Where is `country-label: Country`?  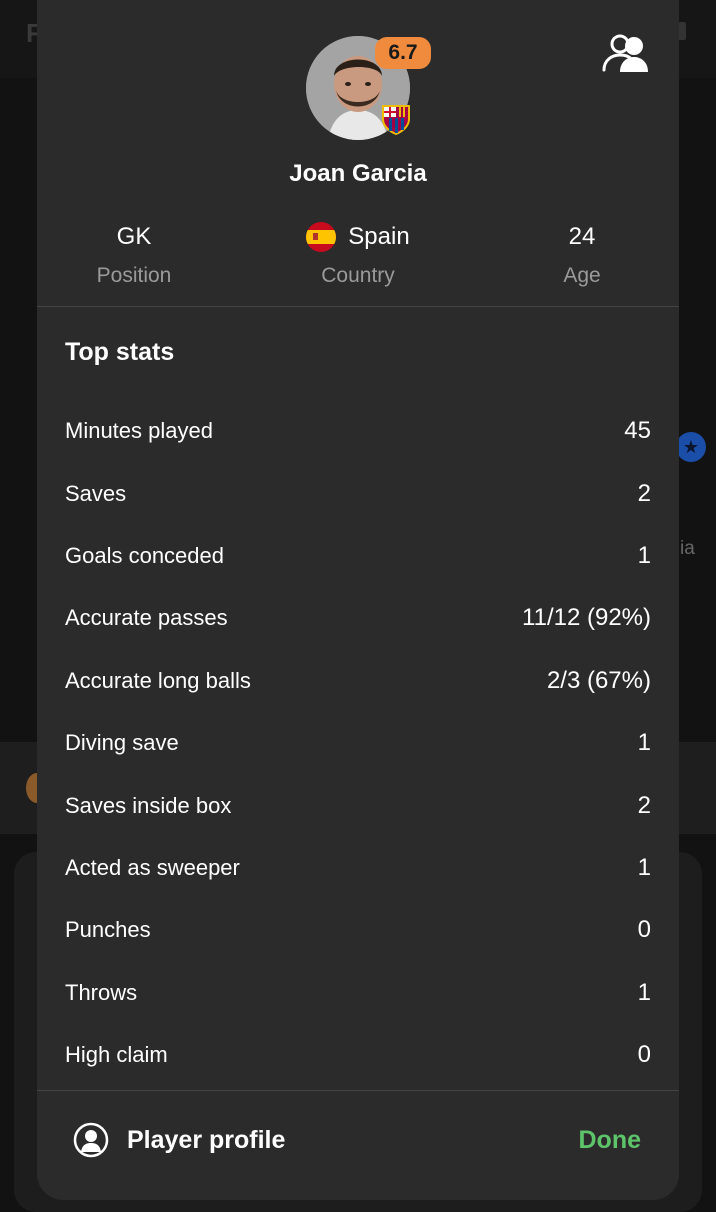 country-label: Country is located at coordinates (358, 275).